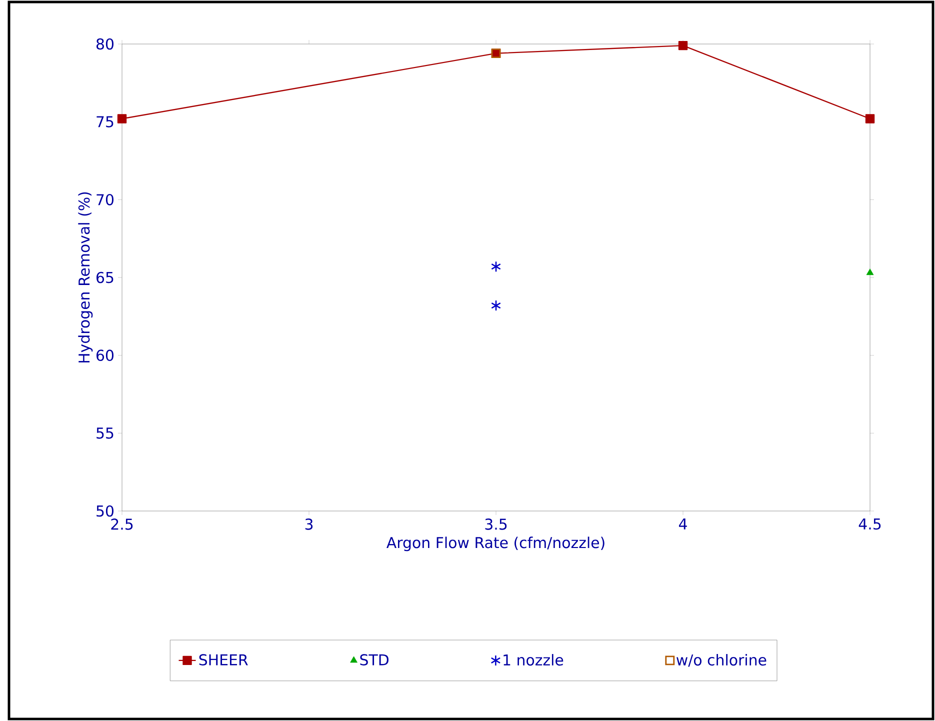 Image resolution: width=935 pixels, height=721 pixels. What do you see at coordinates (105, 44) in the screenshot?
I see `y-tick-label: 80` at bounding box center [105, 44].